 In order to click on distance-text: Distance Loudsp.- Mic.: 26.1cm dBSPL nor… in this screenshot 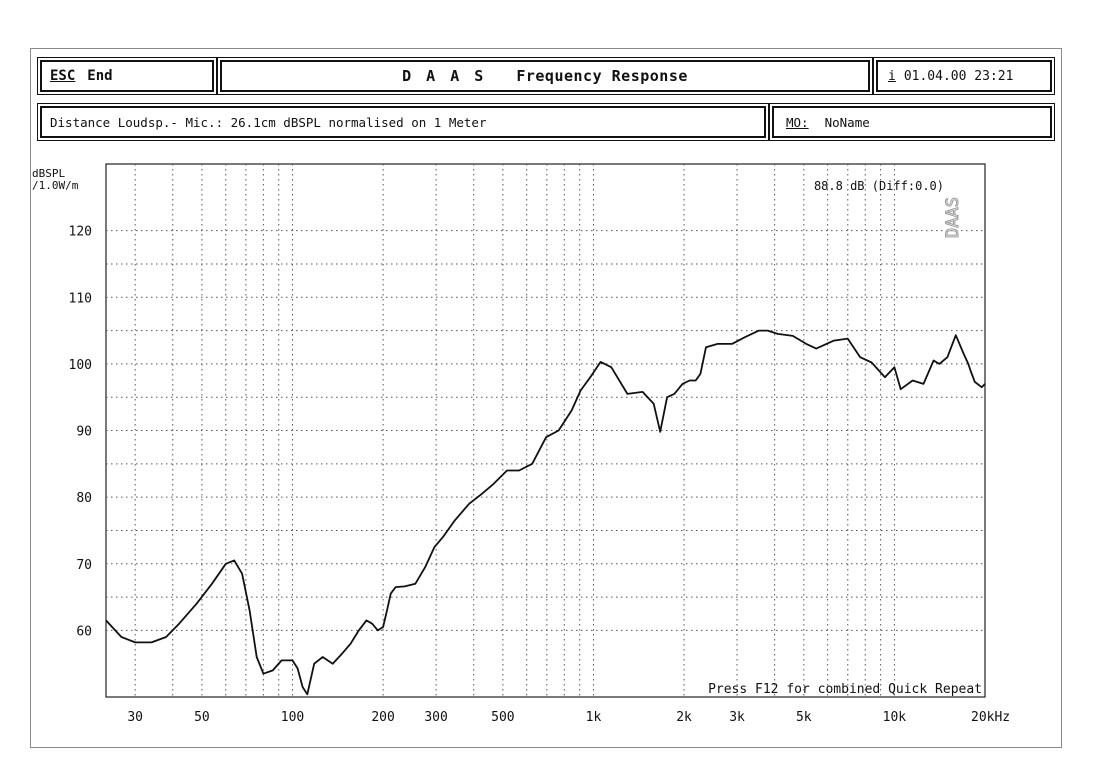, I will do `click(268, 122)`.